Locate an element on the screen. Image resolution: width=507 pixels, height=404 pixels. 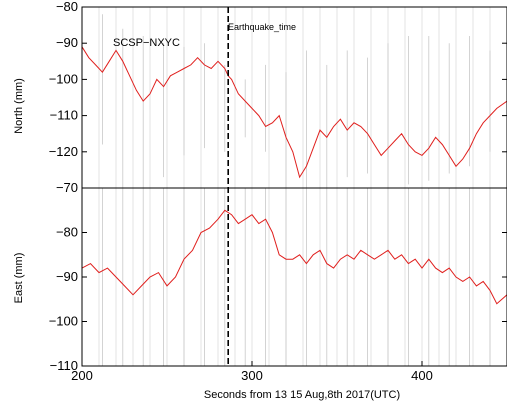
station-annotation: SCSP−NXYC is located at coordinates (146, 43).